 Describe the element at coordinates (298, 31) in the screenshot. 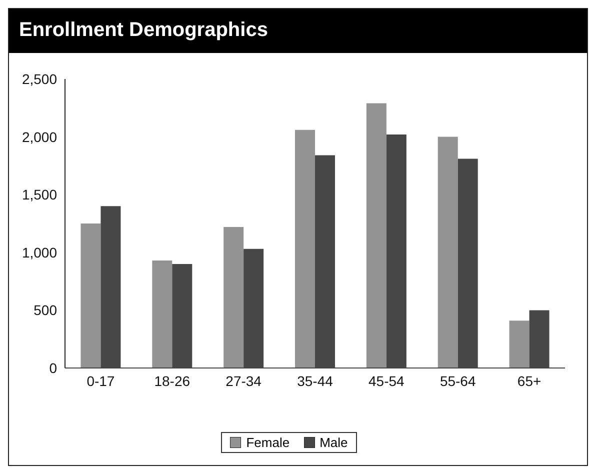

I see `chart-title: Enrollment Demographics` at that location.